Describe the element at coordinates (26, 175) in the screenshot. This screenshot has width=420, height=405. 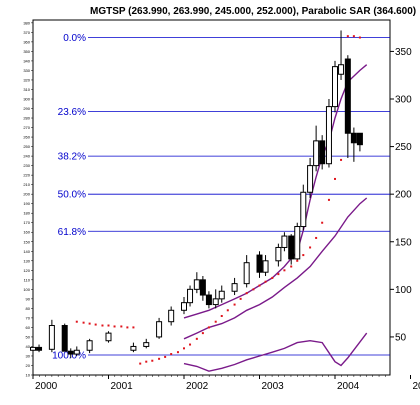
I see `left-tick-label: 220` at that location.